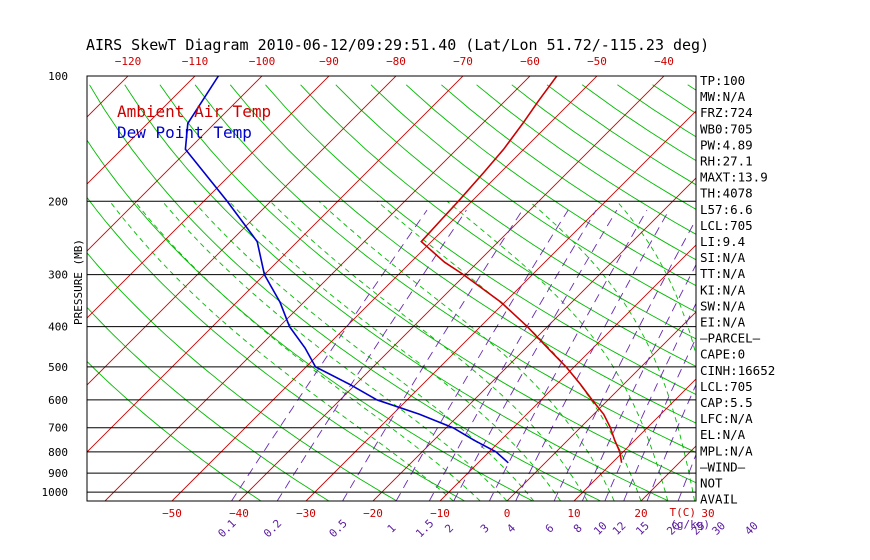  I want to click on legend-dewpoint: Dew Point Temp, so click(184, 132).